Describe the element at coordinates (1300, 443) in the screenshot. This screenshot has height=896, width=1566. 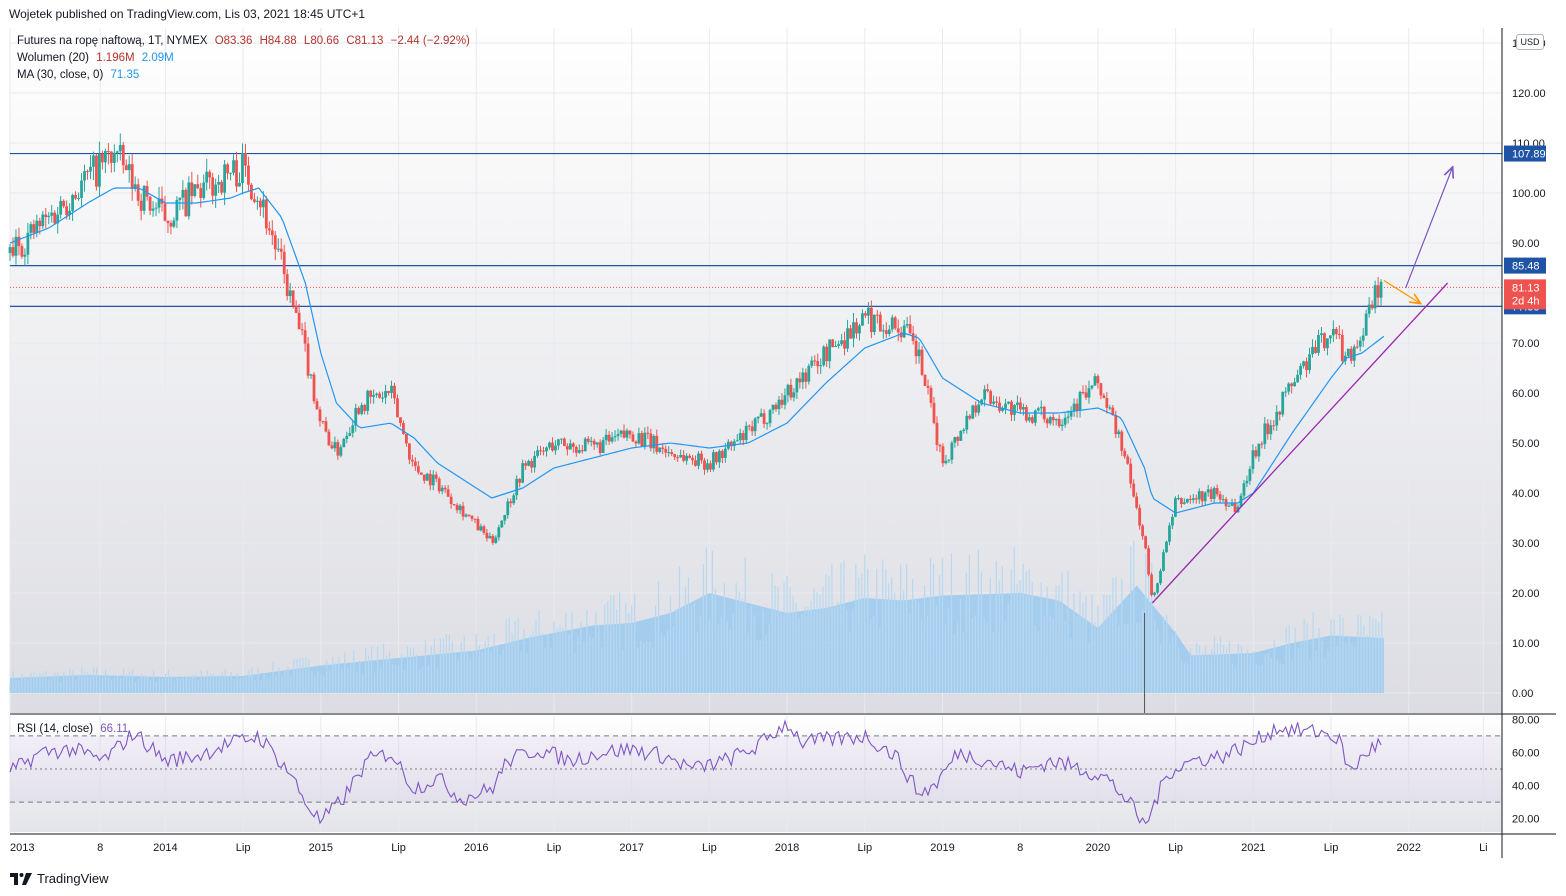
I see `uptrend-line` at that location.